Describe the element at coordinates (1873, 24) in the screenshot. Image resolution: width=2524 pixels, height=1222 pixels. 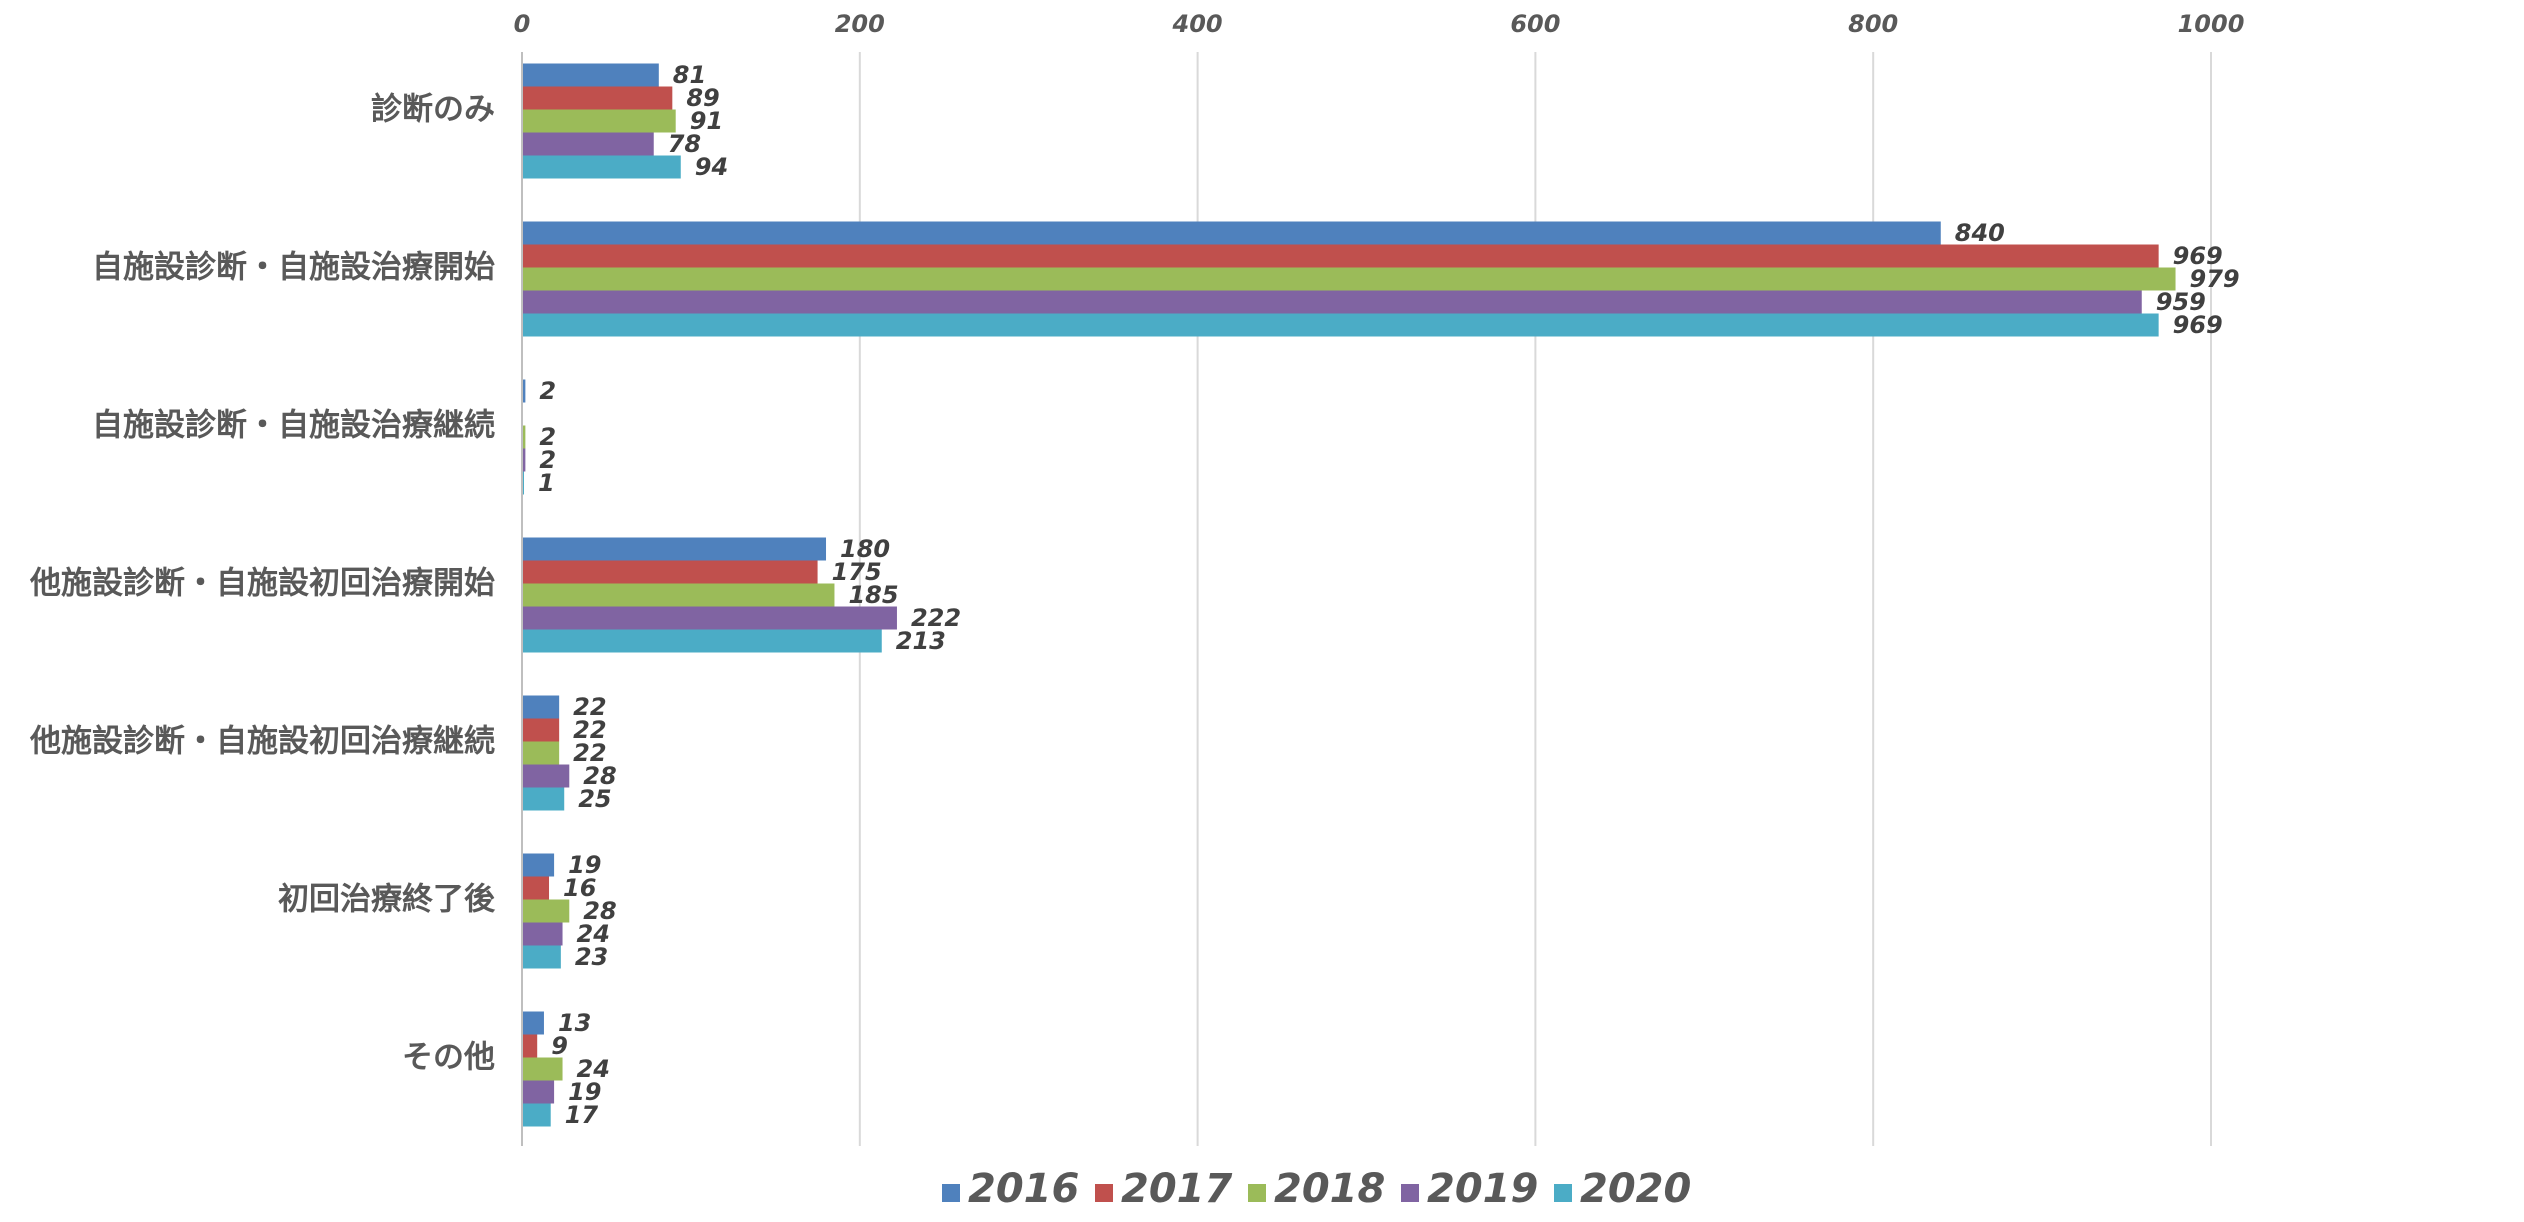
I see `x-tick-label: 800` at that location.